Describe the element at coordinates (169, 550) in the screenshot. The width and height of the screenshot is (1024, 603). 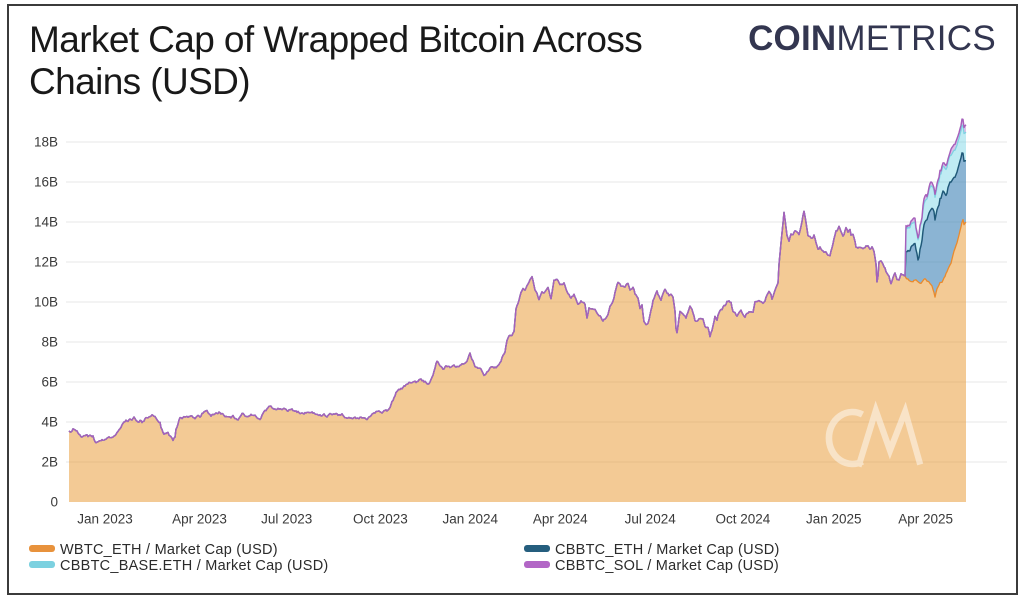
I see `svg-text: WBTC_ETH / Market Cap (USD)` at that location.